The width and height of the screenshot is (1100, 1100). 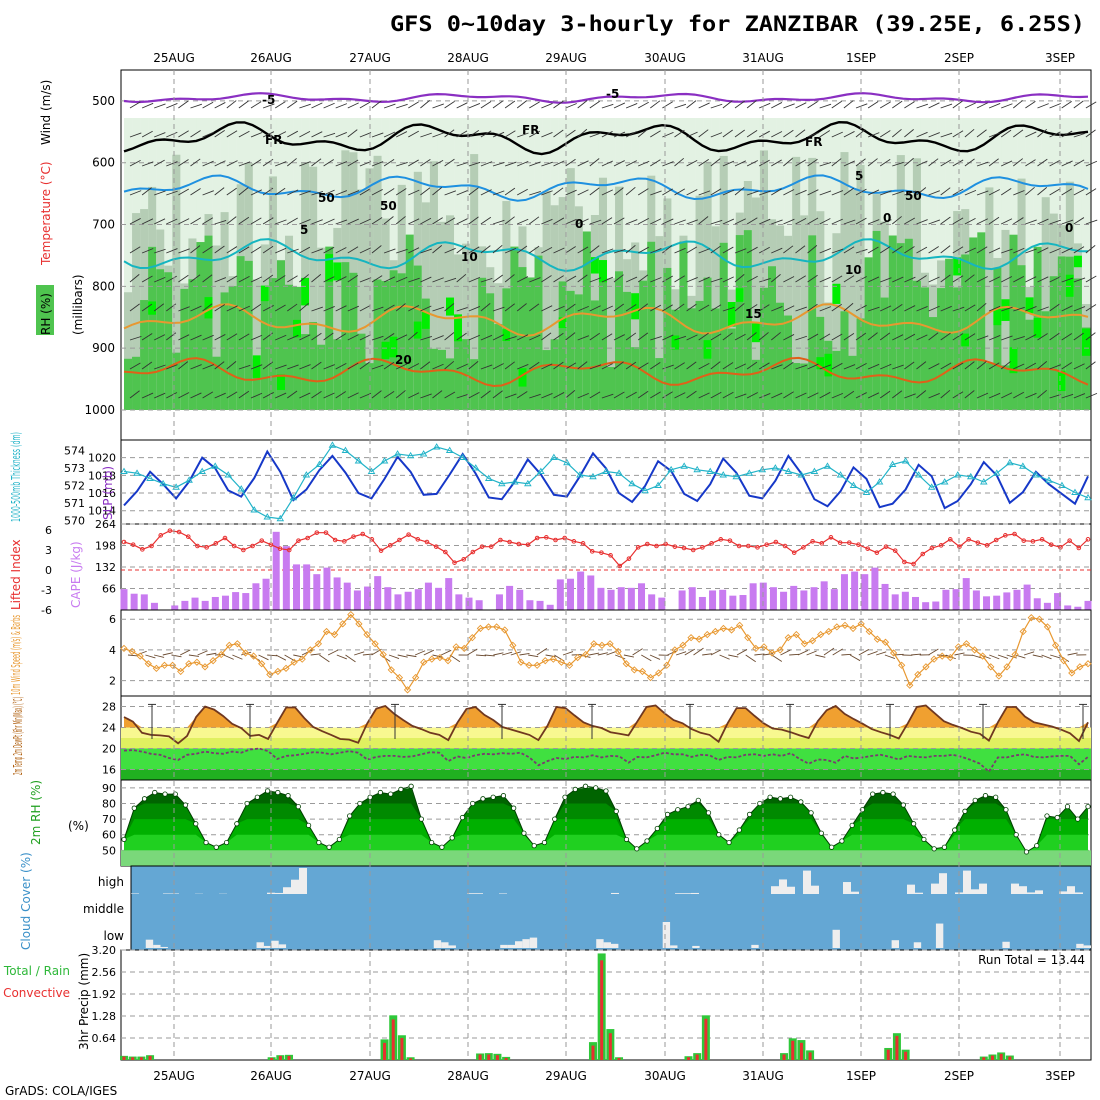 I want to click on contour-label: 15, so click(x=753, y=314).